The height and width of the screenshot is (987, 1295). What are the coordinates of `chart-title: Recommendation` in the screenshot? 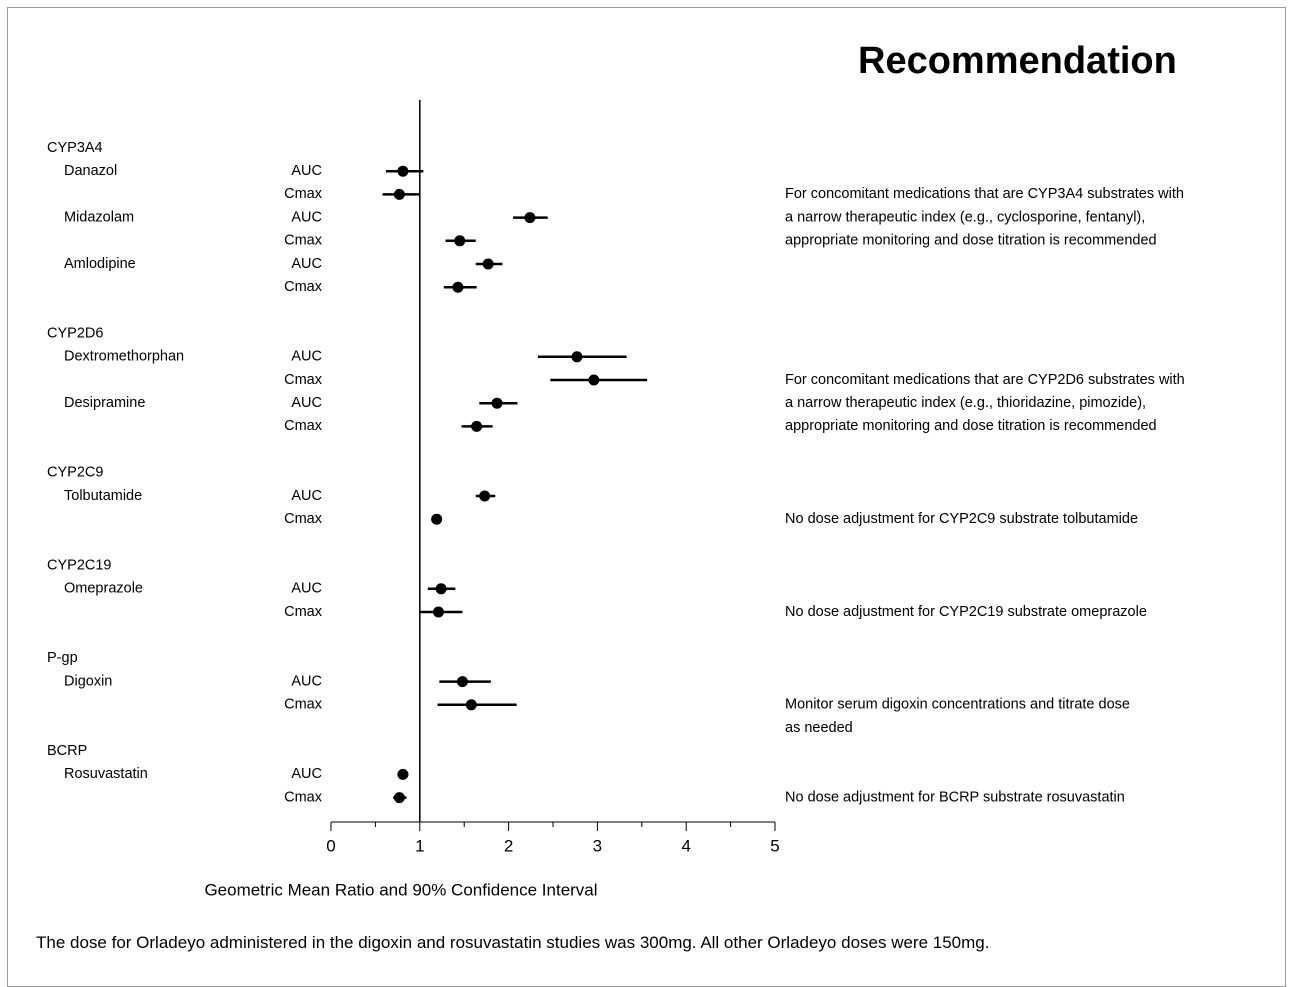 It's located at (1017, 61).